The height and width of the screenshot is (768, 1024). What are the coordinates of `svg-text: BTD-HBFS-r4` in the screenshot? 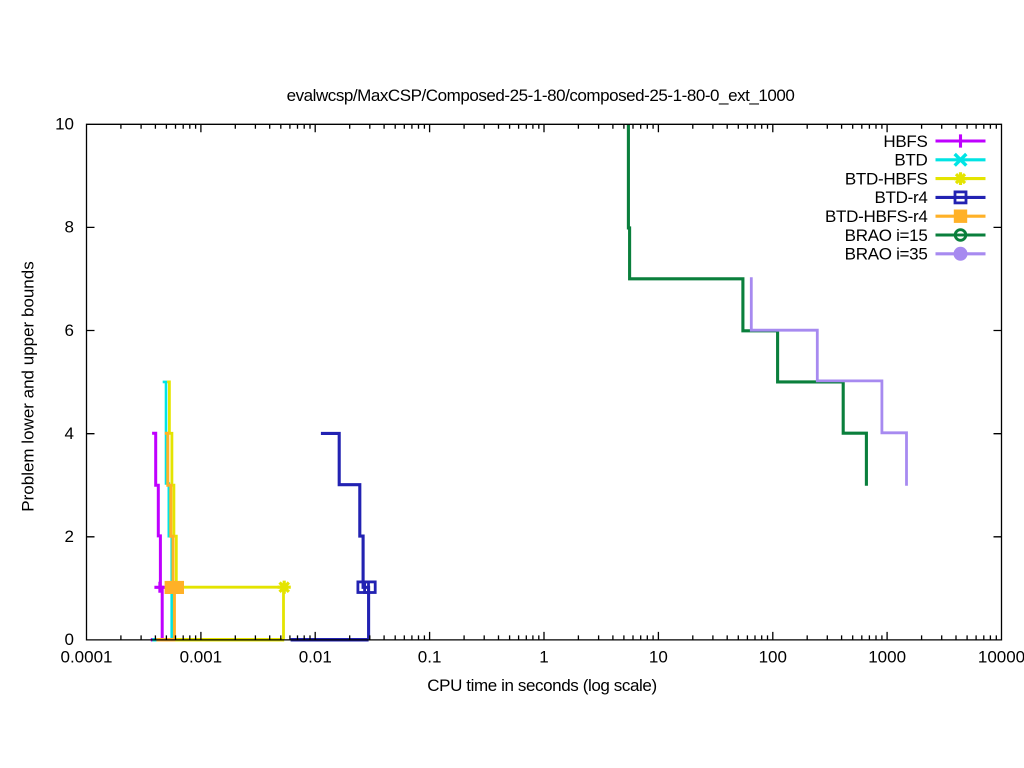 It's located at (876, 216).